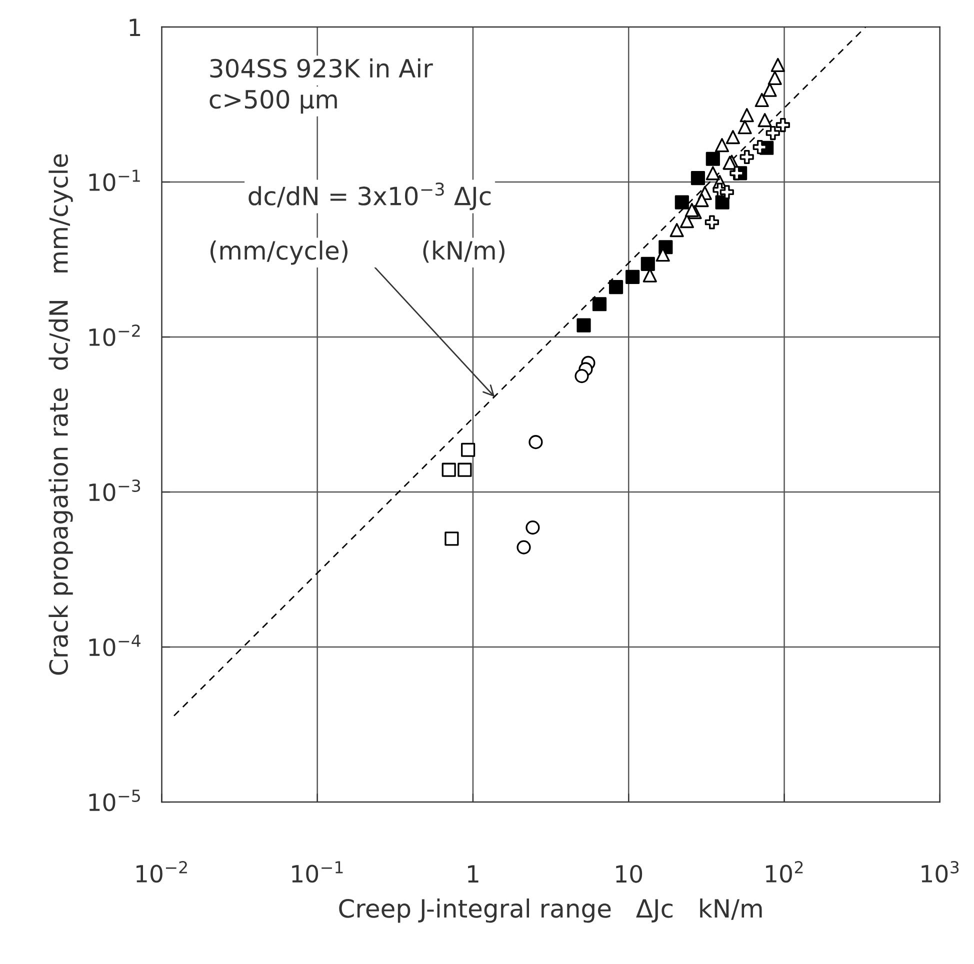 The height and width of the screenshot is (964, 974). What do you see at coordinates (317, 872) in the screenshot?
I see `x-tick-label: 10$^{−1}$` at bounding box center [317, 872].